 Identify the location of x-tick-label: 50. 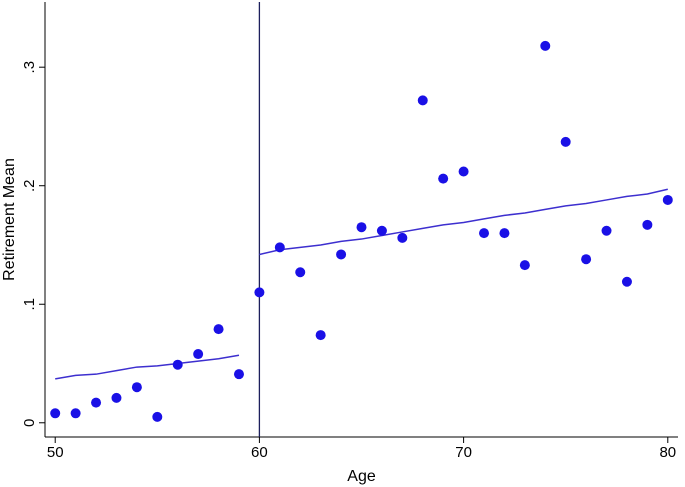
(55, 452).